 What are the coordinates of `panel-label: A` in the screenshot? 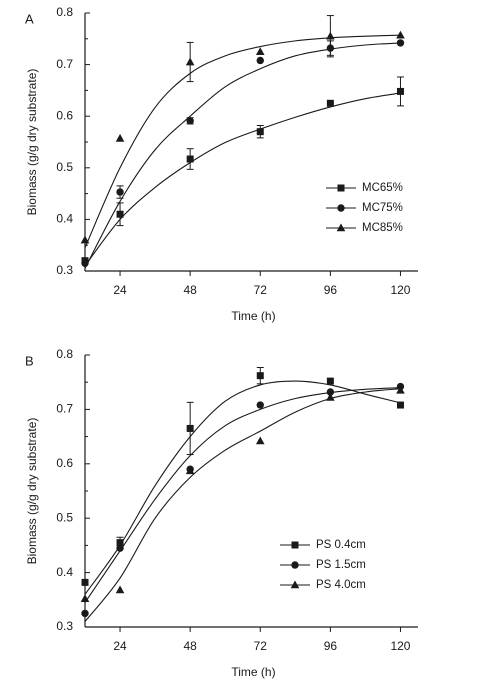 It's located at (29, 18).